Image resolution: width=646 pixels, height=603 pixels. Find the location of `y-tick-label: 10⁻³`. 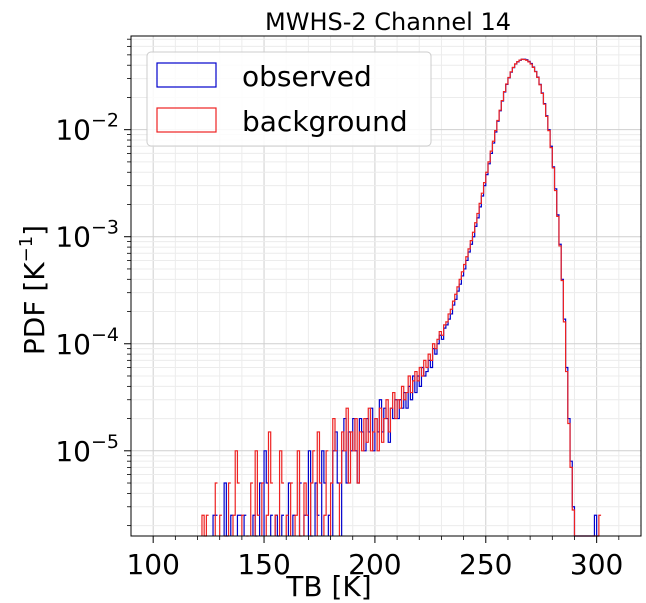

y-tick-label: 10⁻³ is located at coordinates (87, 235).